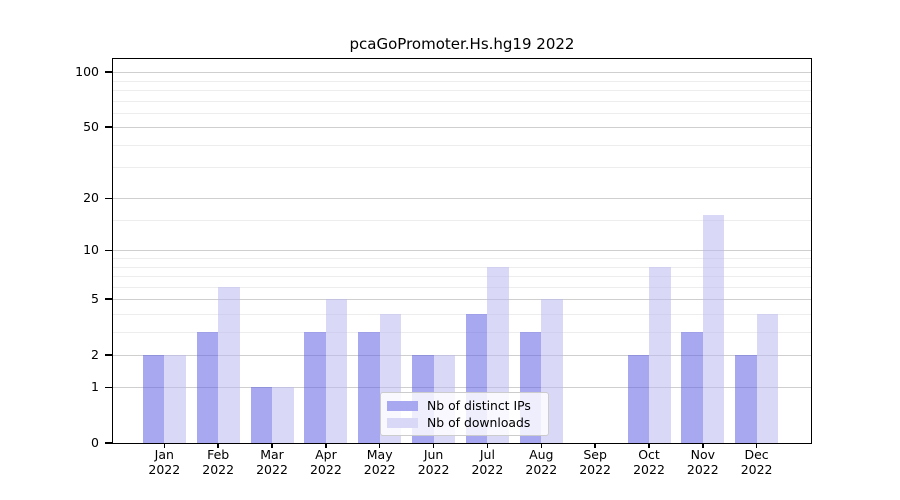 The width and height of the screenshot is (900, 500). What do you see at coordinates (95, 354) in the screenshot?
I see `y-tick-label-2: 2` at bounding box center [95, 354].